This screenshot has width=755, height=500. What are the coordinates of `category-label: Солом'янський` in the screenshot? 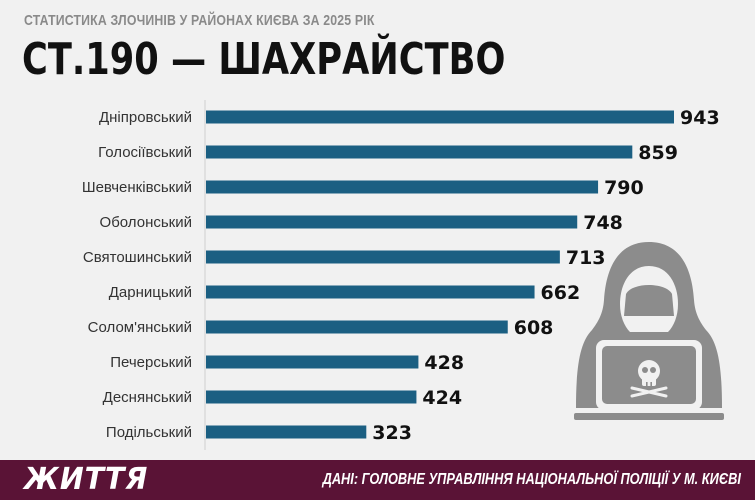 It's located at (140, 327).